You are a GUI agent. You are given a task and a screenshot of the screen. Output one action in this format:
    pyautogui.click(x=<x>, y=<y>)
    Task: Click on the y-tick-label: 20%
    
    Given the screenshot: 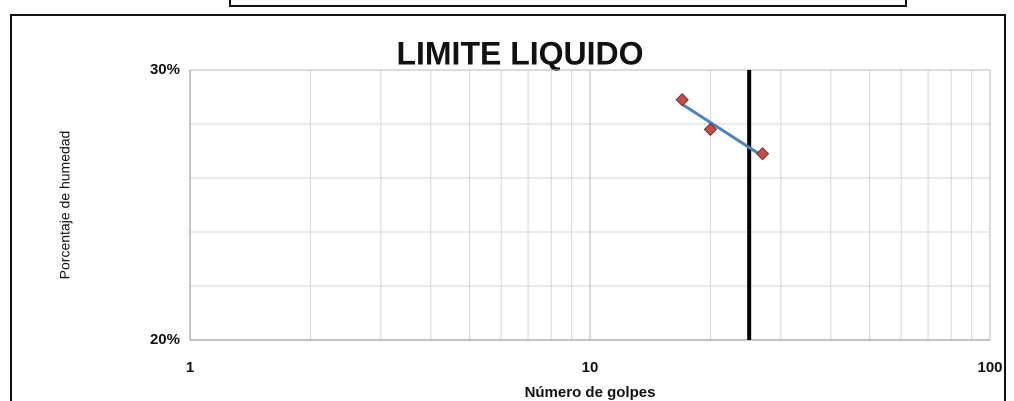 What is the action you would take?
    pyautogui.click(x=165, y=339)
    